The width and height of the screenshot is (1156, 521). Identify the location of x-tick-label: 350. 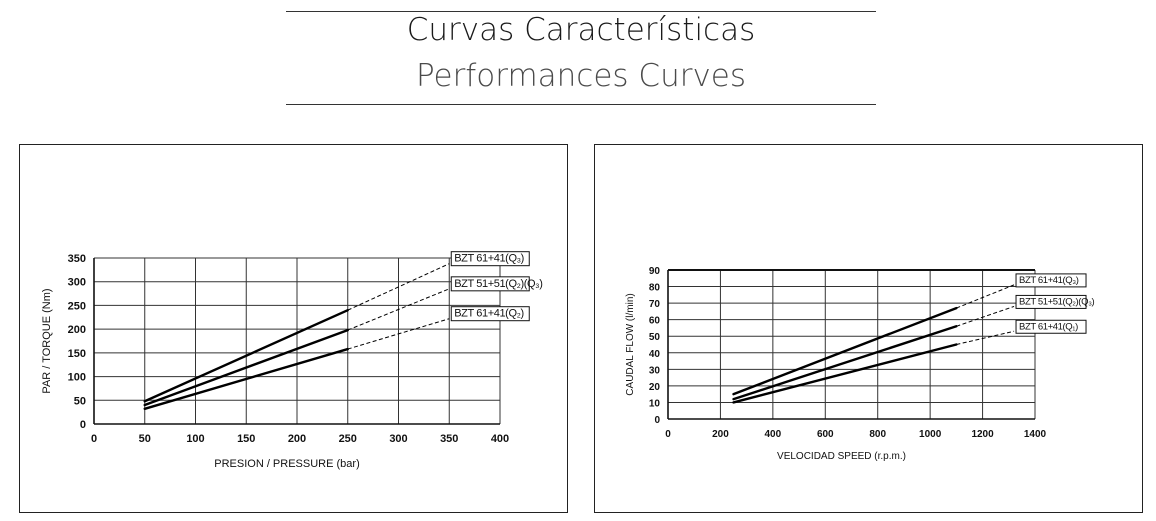
(449, 439).